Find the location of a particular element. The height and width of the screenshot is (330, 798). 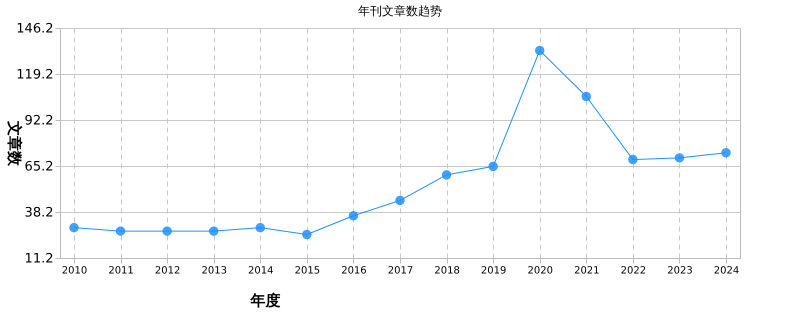

x-tick-label: 2013 is located at coordinates (214, 271).